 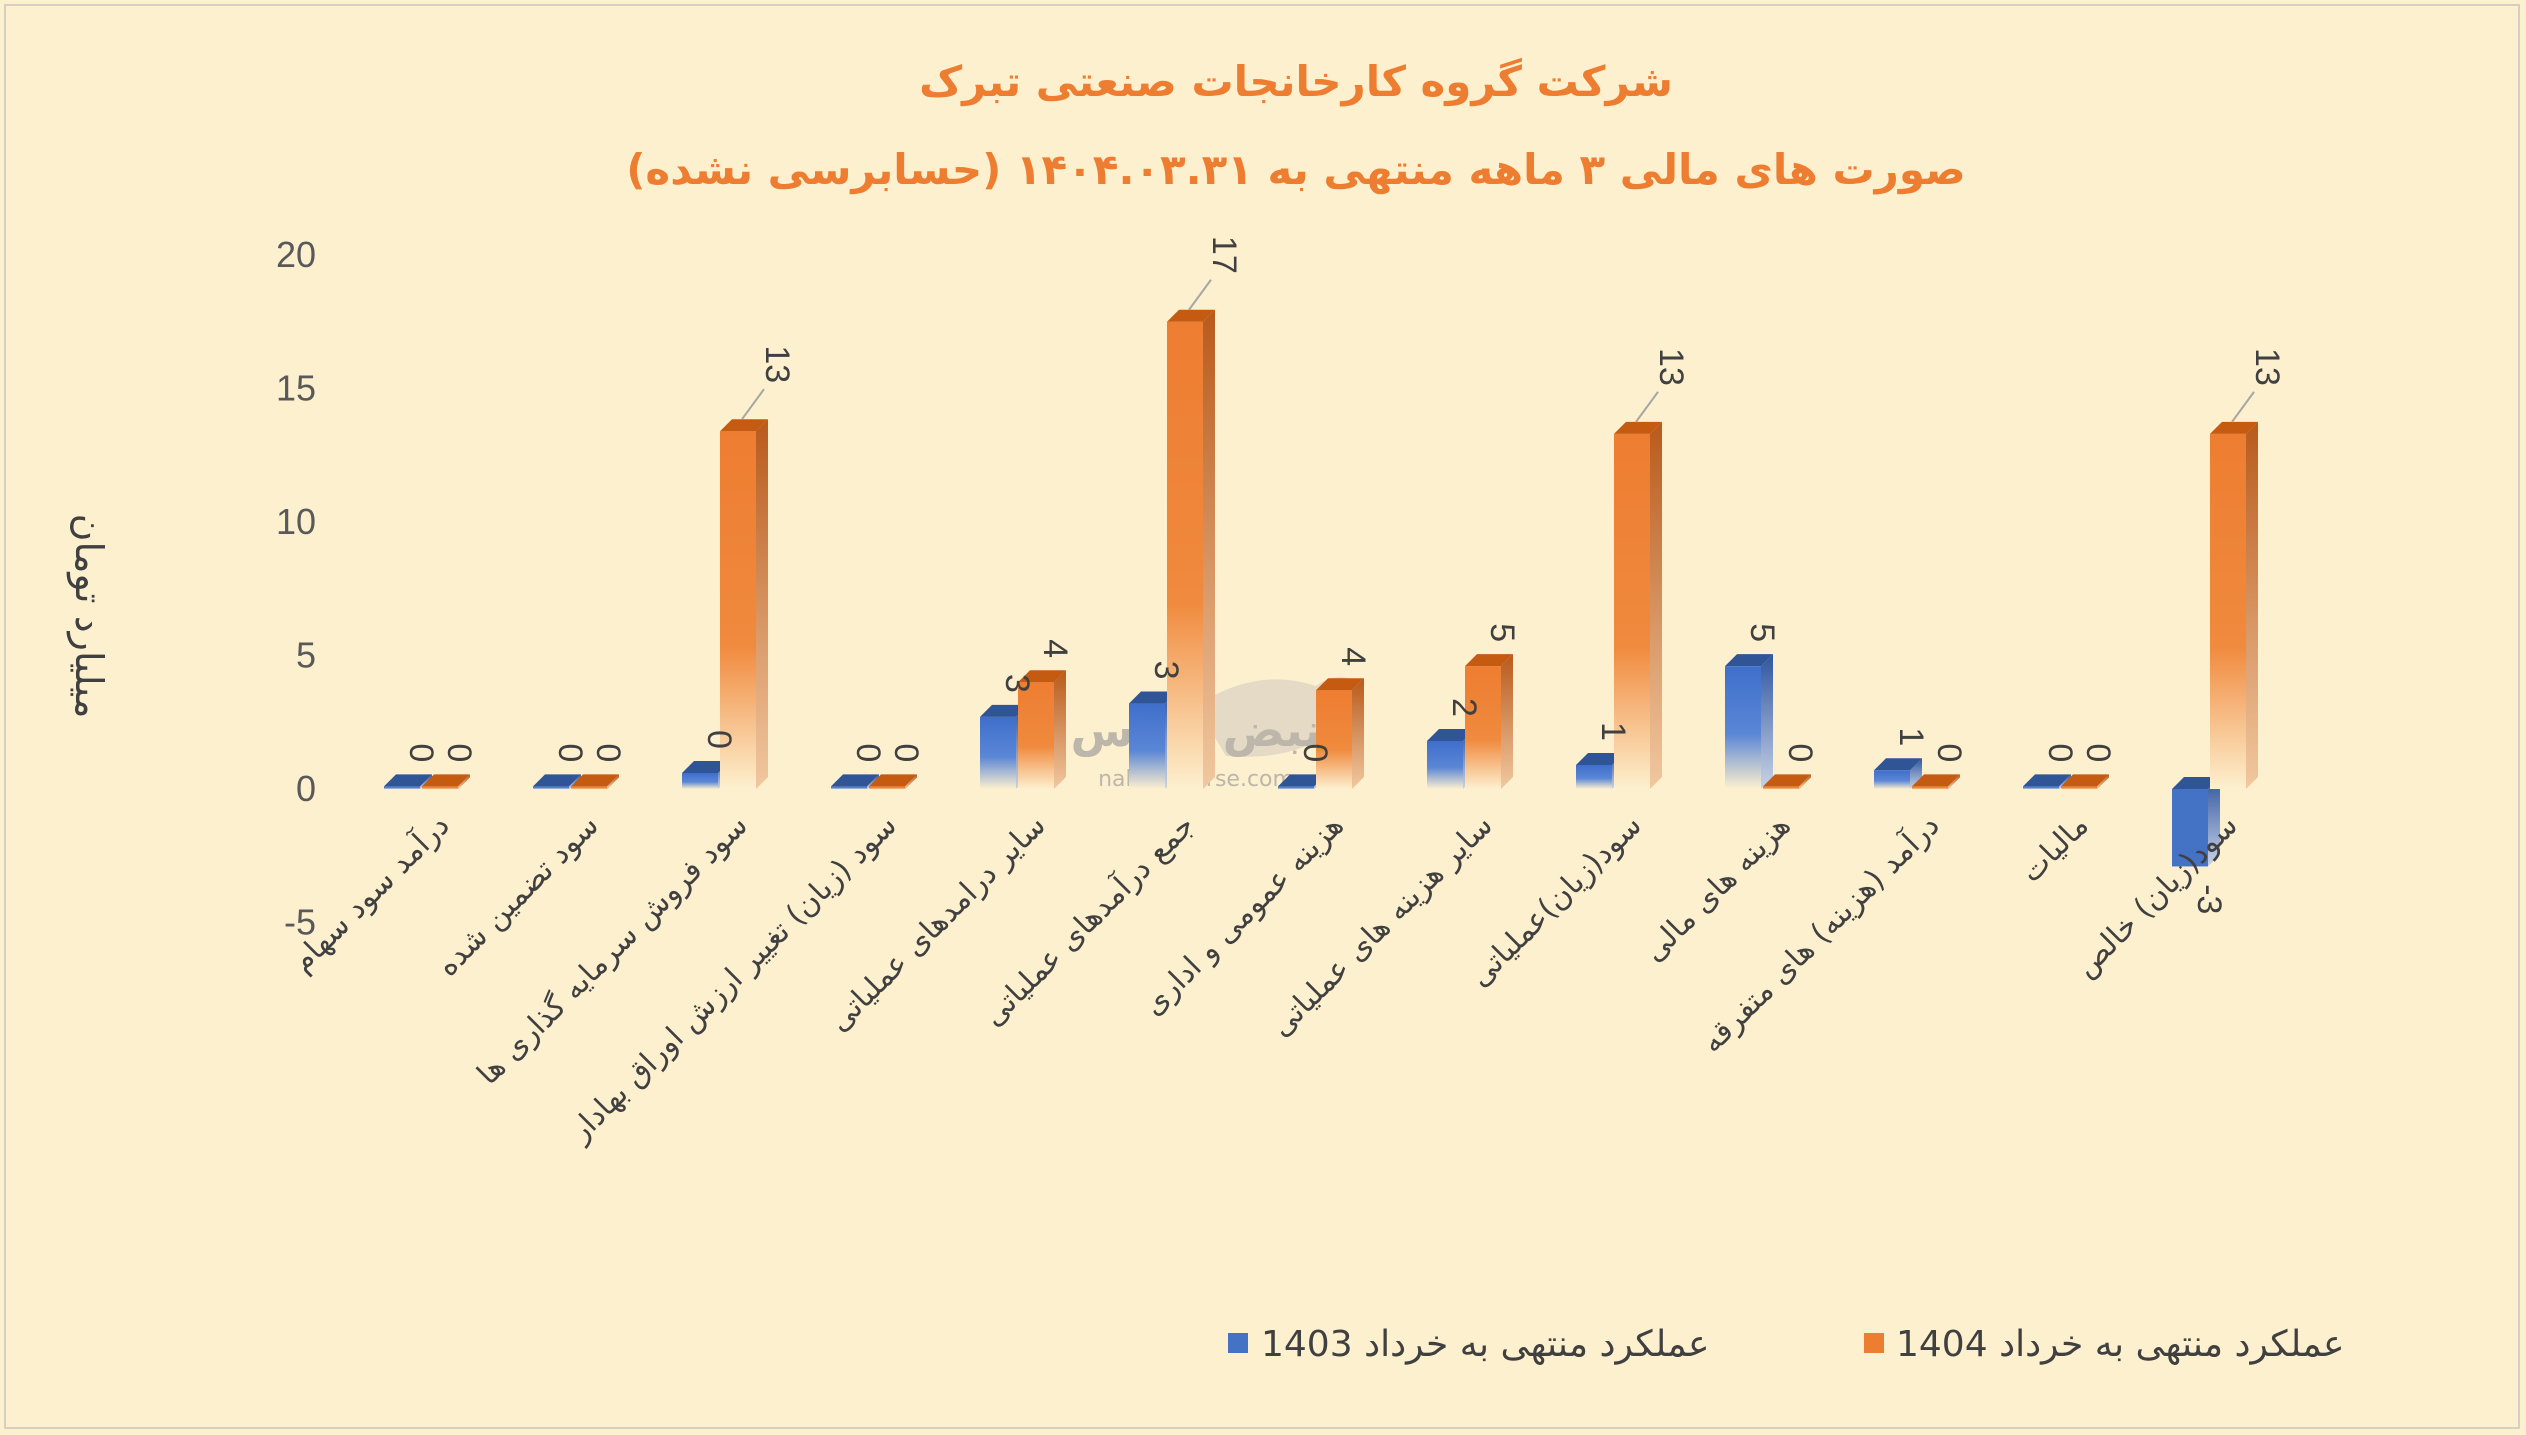 I want to click on data-label: 17, so click(x=1224, y=255).